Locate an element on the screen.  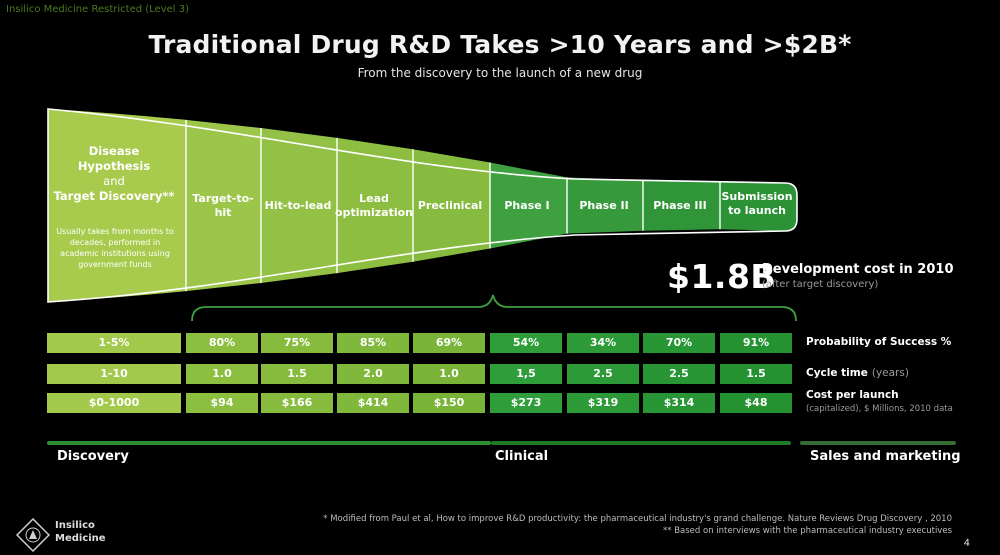
metric-cell: 70% is located at coordinates (679, 343).